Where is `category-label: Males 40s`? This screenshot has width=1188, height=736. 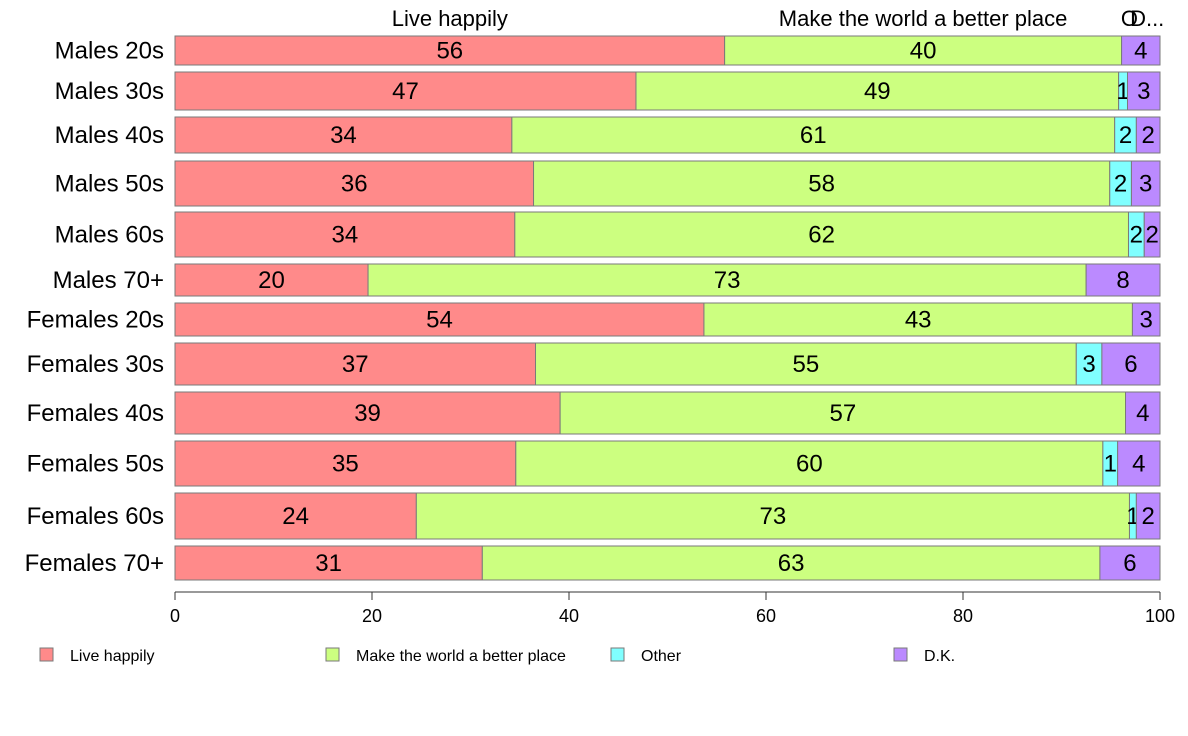 category-label: Males 40s is located at coordinates (109, 135).